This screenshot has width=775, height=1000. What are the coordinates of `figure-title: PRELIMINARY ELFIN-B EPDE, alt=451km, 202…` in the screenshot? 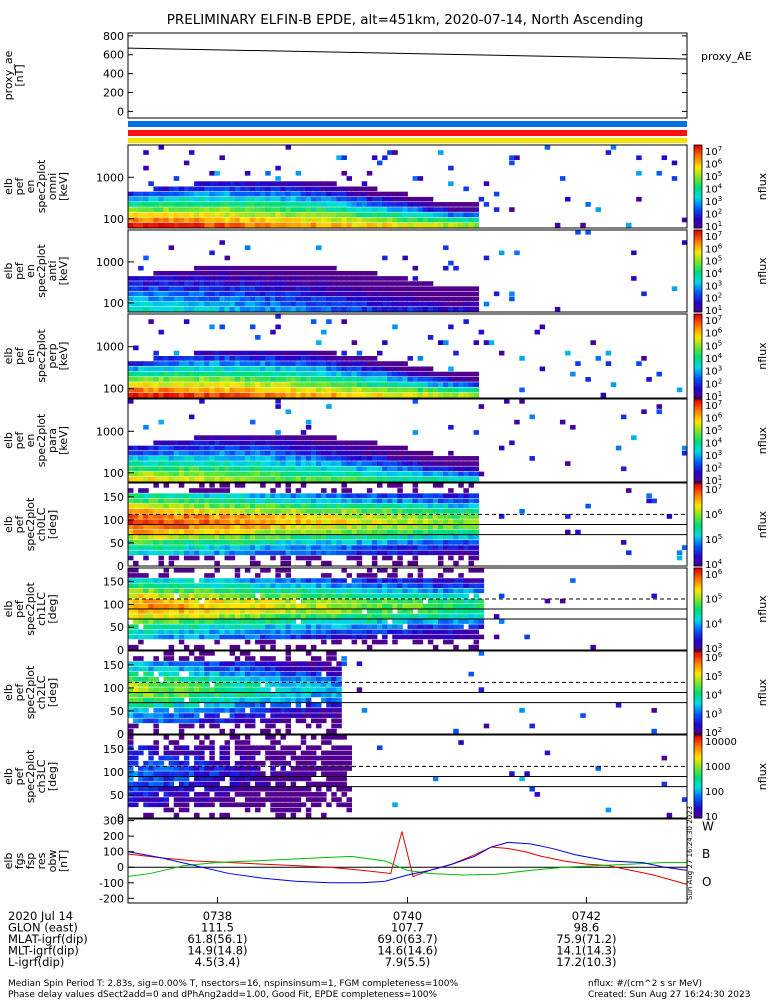 It's located at (405, 20).